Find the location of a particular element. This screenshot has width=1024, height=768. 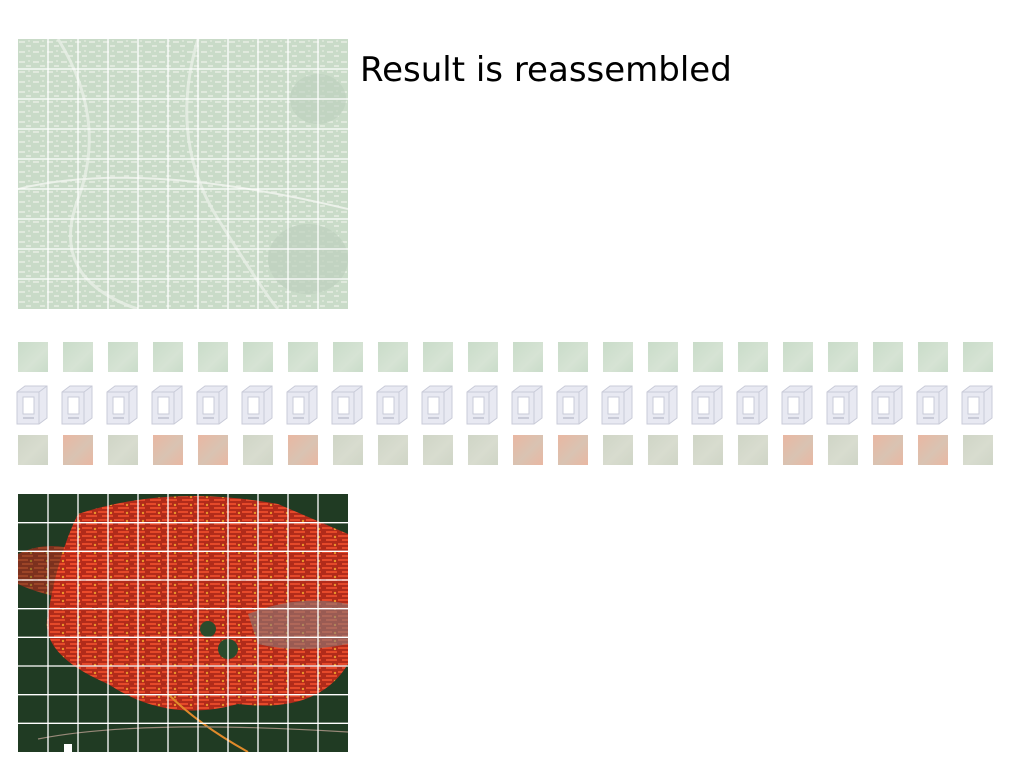

input-map-image is located at coordinates (183, 174).